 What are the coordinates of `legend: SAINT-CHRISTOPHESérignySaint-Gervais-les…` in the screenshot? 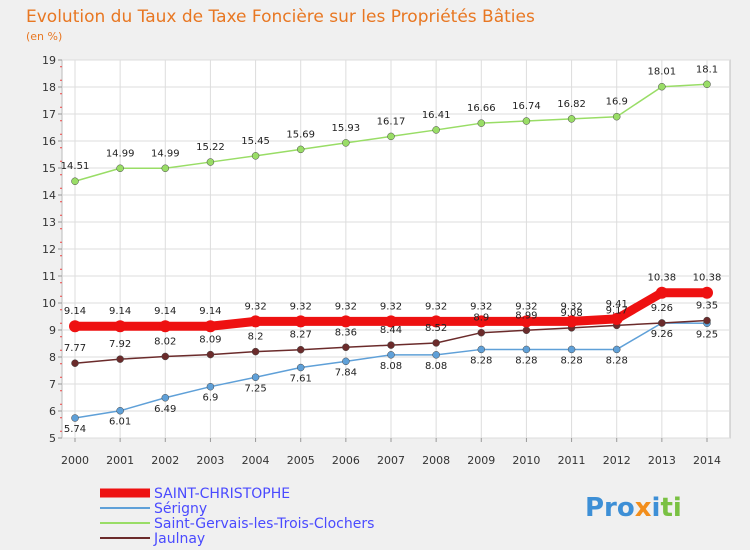 It's located at (237, 516).